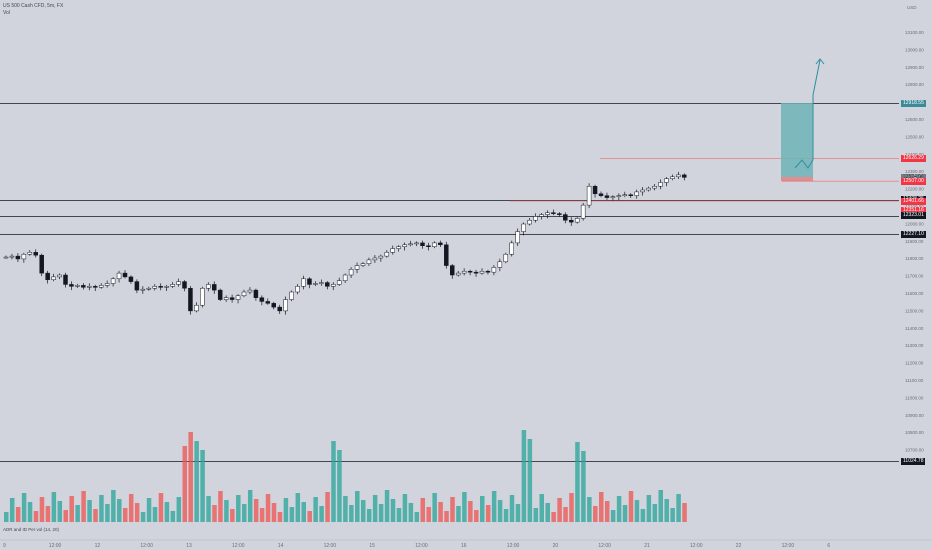  What do you see at coordinates (914, 119) in the screenshot?
I see `price-tick: 12600.00` at bounding box center [914, 119].